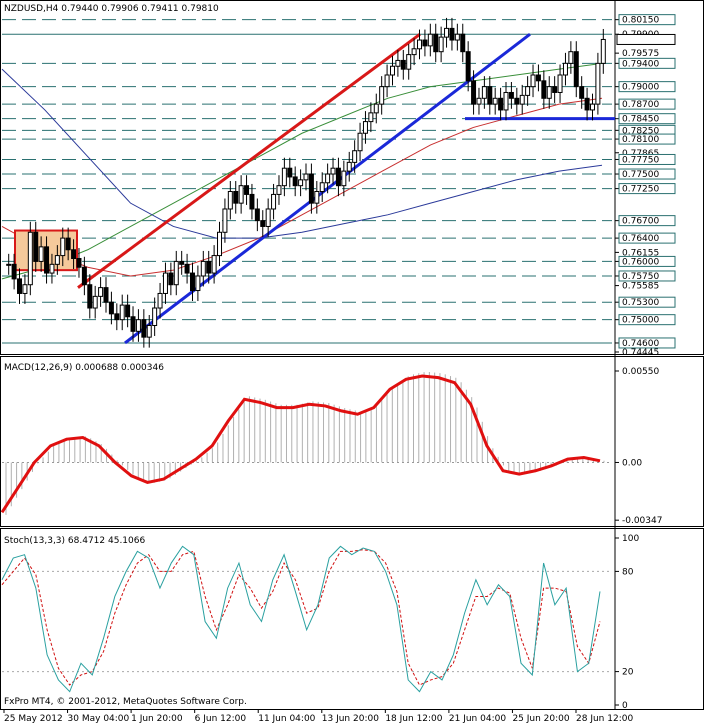  What do you see at coordinates (640, 88) in the screenshot?
I see `price-tick-label: 0.79000` at bounding box center [640, 88].